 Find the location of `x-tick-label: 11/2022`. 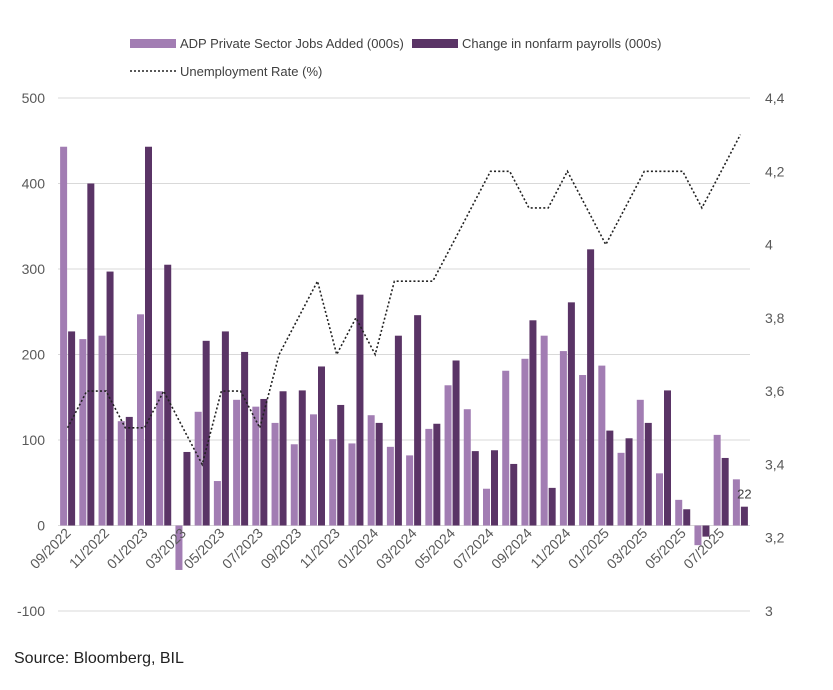

x-tick-label: 11/2022 is located at coordinates (89, 548).